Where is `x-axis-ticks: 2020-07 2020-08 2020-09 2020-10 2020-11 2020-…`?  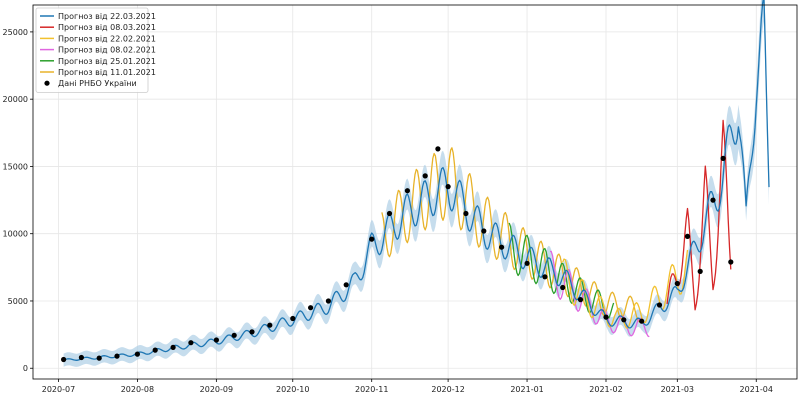 x-axis-ticks: 2020-07 2020-08 2020-09 2020-10 2020-11 2020-… is located at coordinates (407, 386).